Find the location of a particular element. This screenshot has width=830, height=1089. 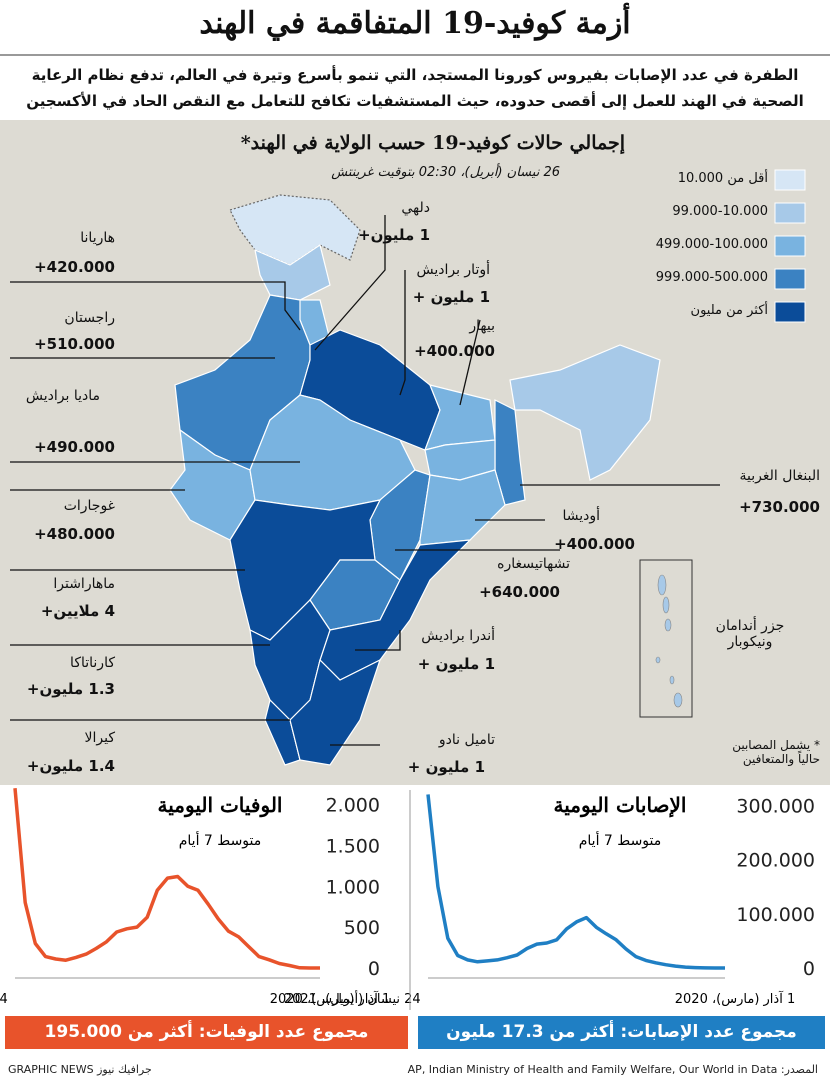

legend-label: أكثر من مليون is located at coordinates (729, 310).